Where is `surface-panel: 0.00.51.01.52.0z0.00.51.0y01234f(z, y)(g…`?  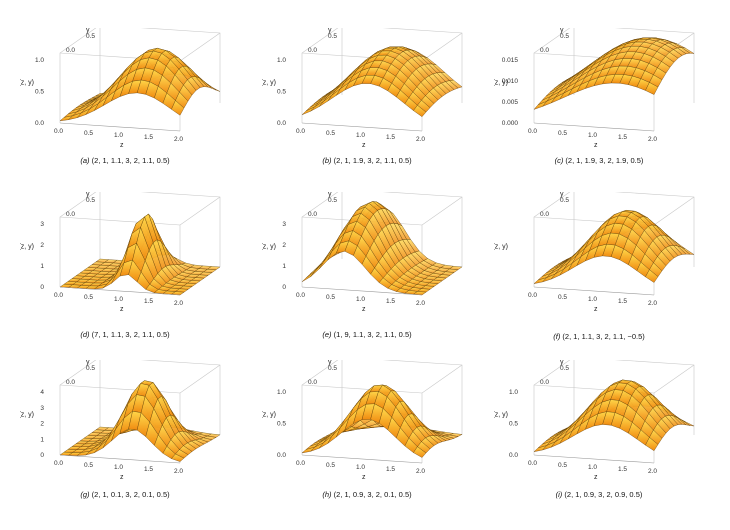 surface-panel: 0.00.51.01.52.0z0.00.51.0y01234f(z, y)(g… is located at coordinates (120, 445).